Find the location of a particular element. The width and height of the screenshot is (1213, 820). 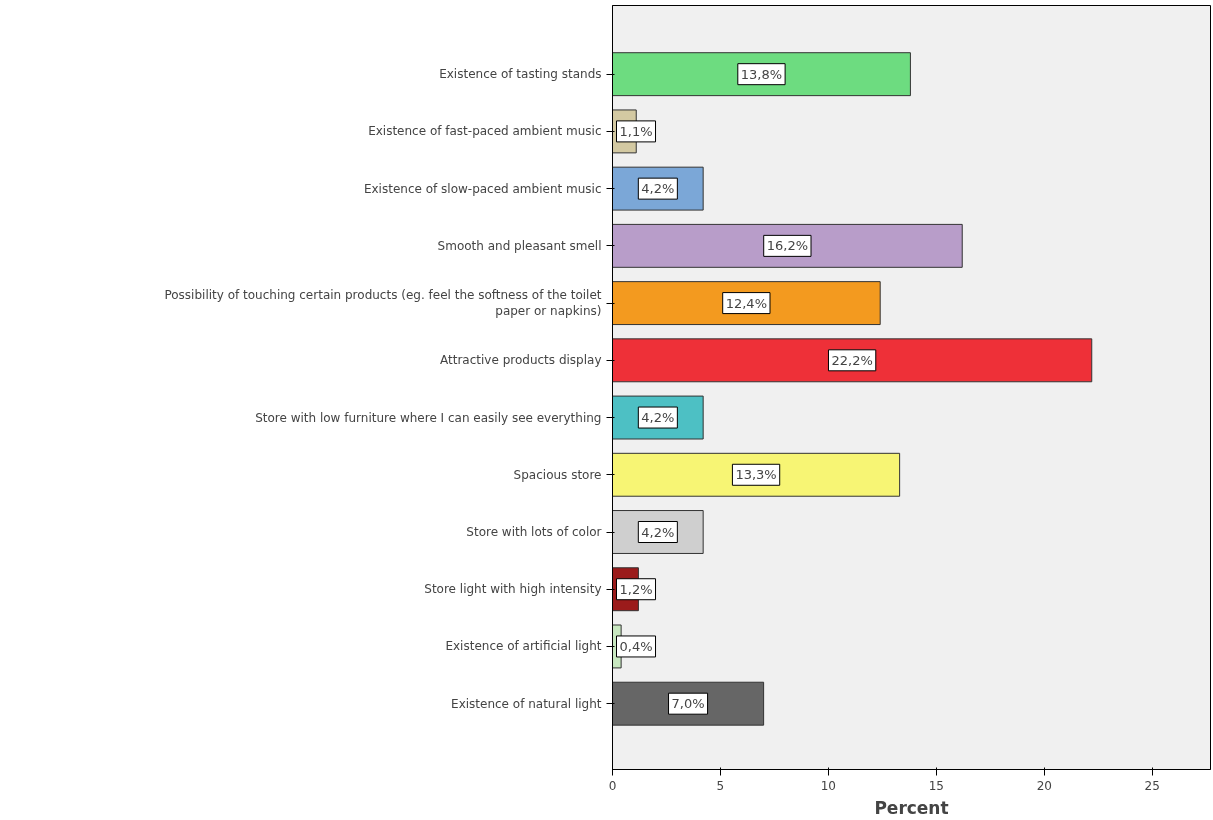

data-label: 12,4% is located at coordinates (746, 303).